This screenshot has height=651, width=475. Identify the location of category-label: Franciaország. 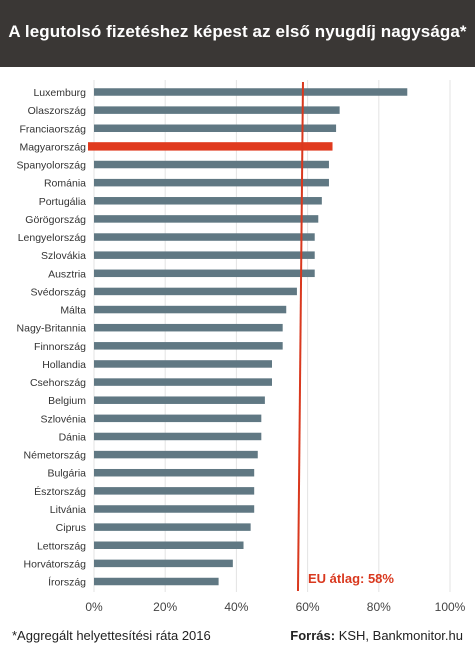
(52, 129).